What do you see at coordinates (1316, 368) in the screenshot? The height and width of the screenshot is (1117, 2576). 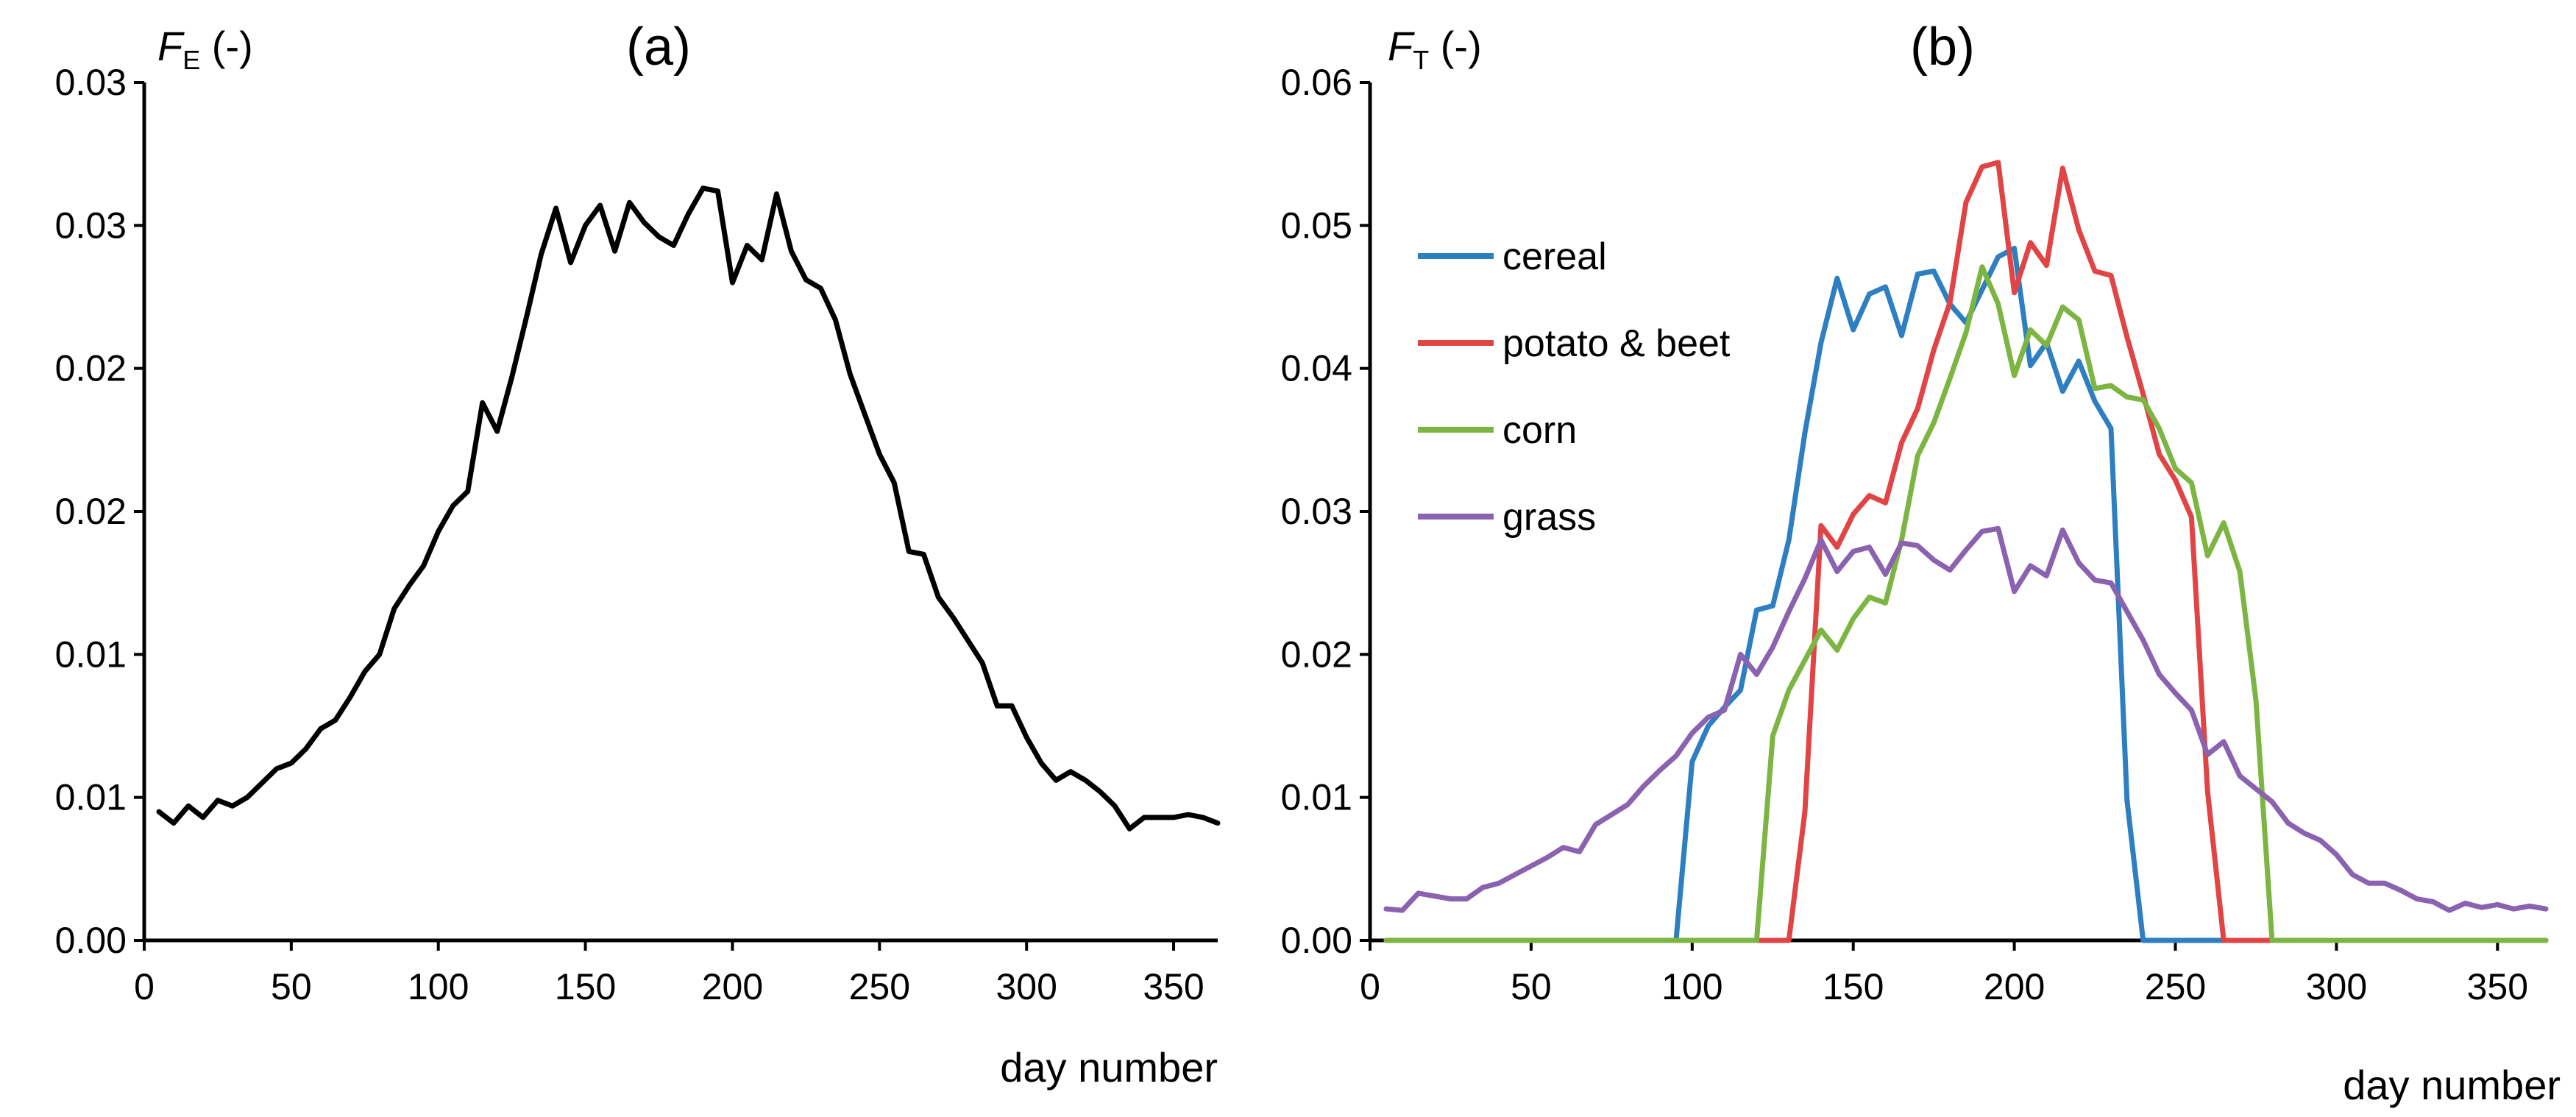 I see `y-tick-label: 0.04` at bounding box center [1316, 368].